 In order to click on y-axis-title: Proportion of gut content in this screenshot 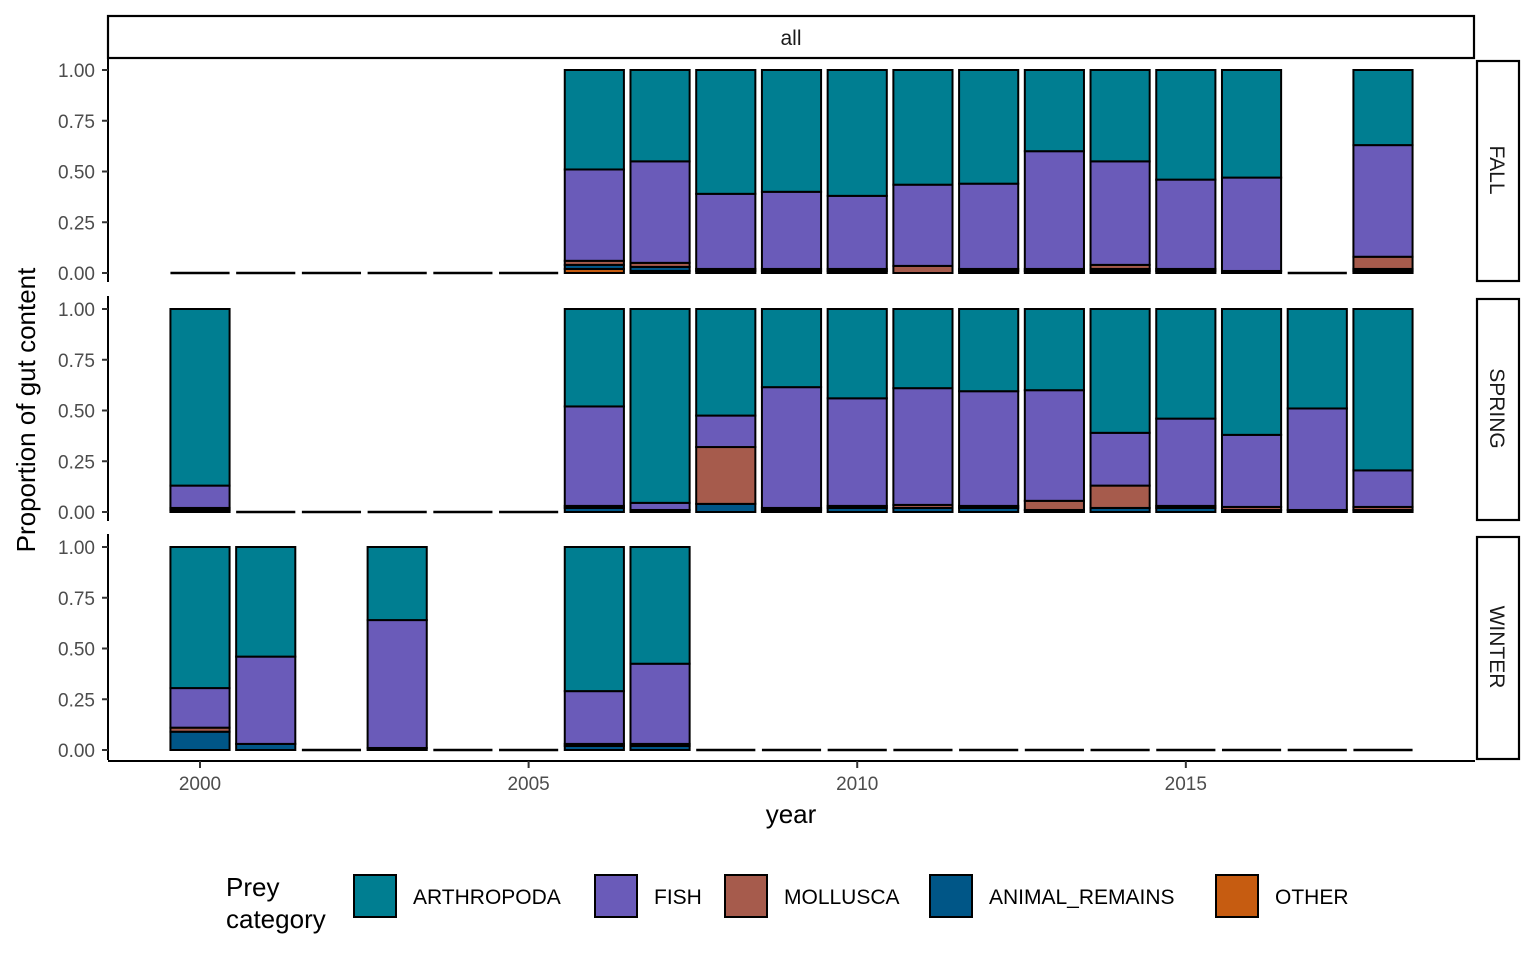, I will do `click(26, 410)`.